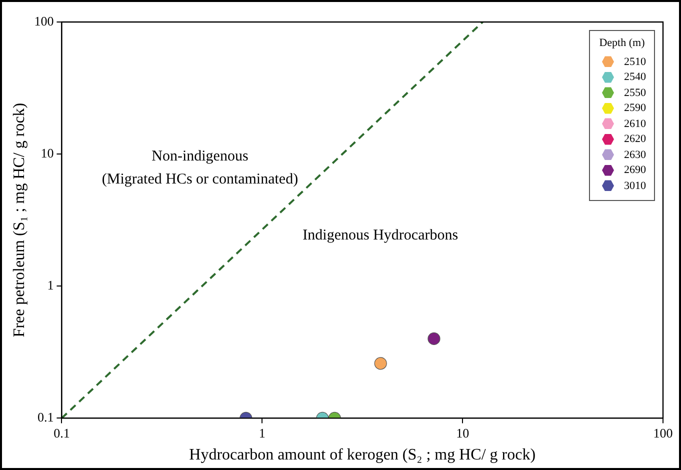 Image resolution: width=681 pixels, height=470 pixels. What do you see at coordinates (635, 92) in the screenshot?
I see `legend-label: 2550` at bounding box center [635, 92].